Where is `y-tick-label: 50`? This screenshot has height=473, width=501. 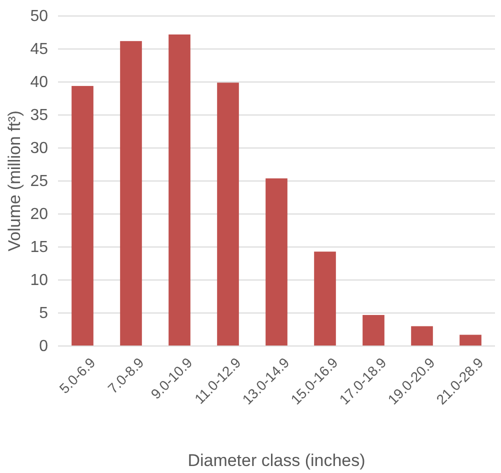 y-tick-label: 50 is located at coordinates (39, 17).